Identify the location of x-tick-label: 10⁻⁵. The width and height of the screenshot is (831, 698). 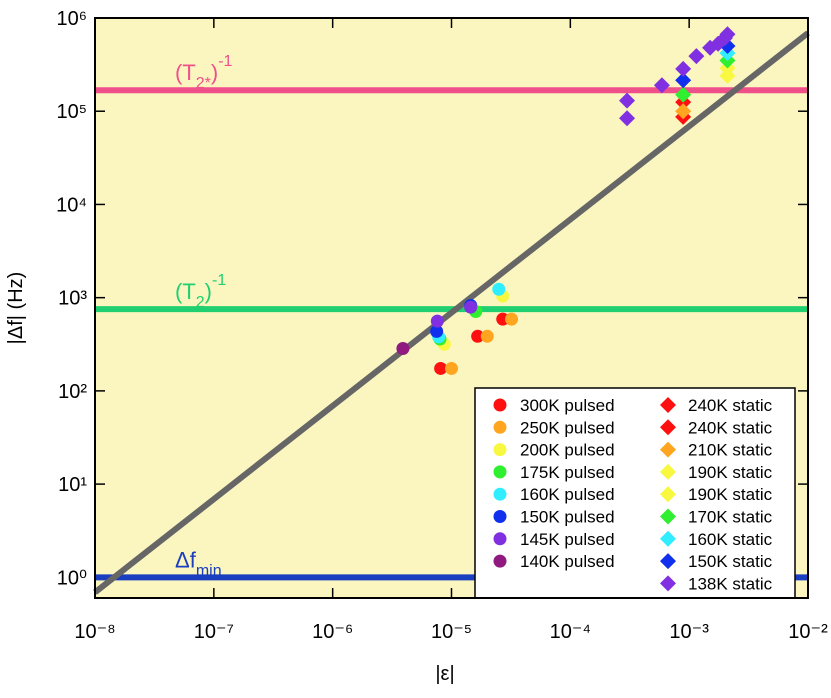
(451, 632).